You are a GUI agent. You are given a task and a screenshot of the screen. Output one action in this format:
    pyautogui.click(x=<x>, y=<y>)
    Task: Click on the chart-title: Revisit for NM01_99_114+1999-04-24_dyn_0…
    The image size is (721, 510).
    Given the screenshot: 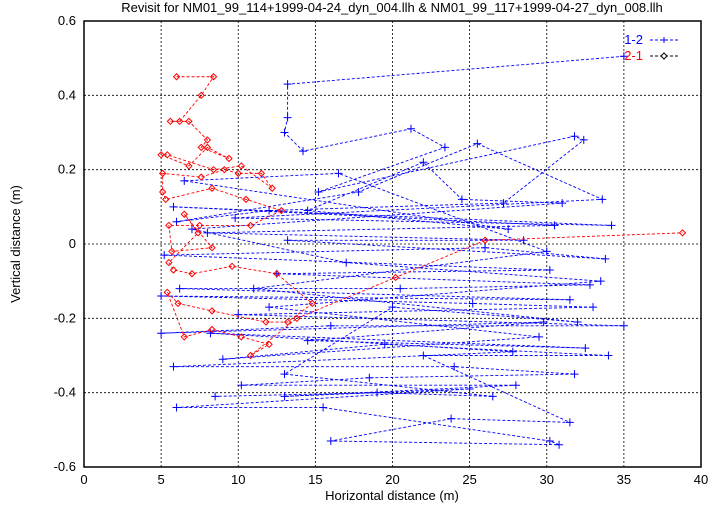 What is the action you would take?
    pyautogui.click(x=392, y=7)
    